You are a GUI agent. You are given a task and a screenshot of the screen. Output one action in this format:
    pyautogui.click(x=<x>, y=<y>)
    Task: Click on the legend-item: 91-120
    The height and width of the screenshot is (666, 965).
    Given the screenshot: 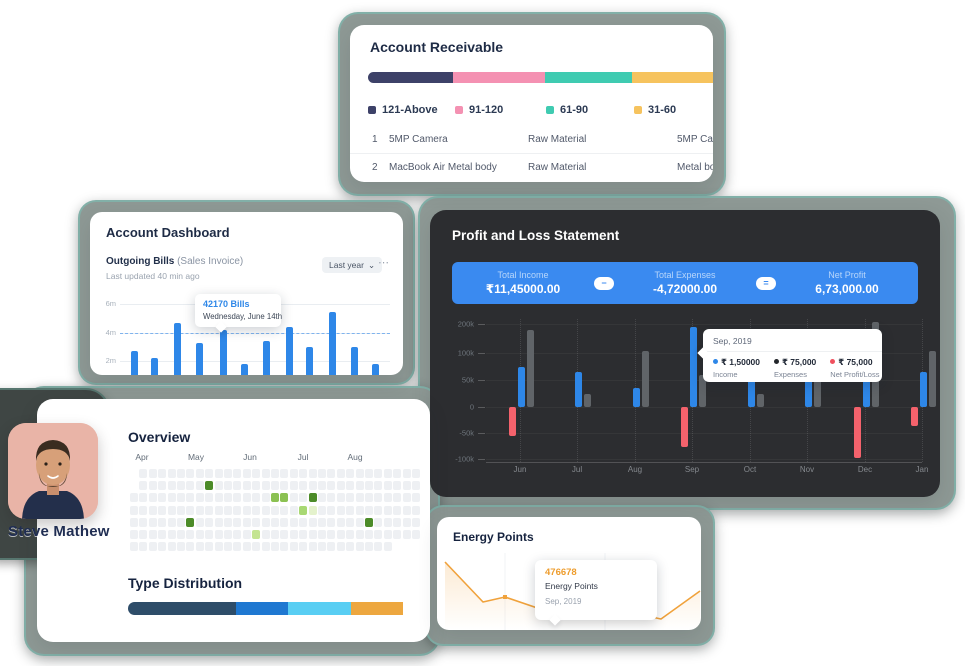 What is the action you would take?
    pyautogui.click(x=479, y=110)
    